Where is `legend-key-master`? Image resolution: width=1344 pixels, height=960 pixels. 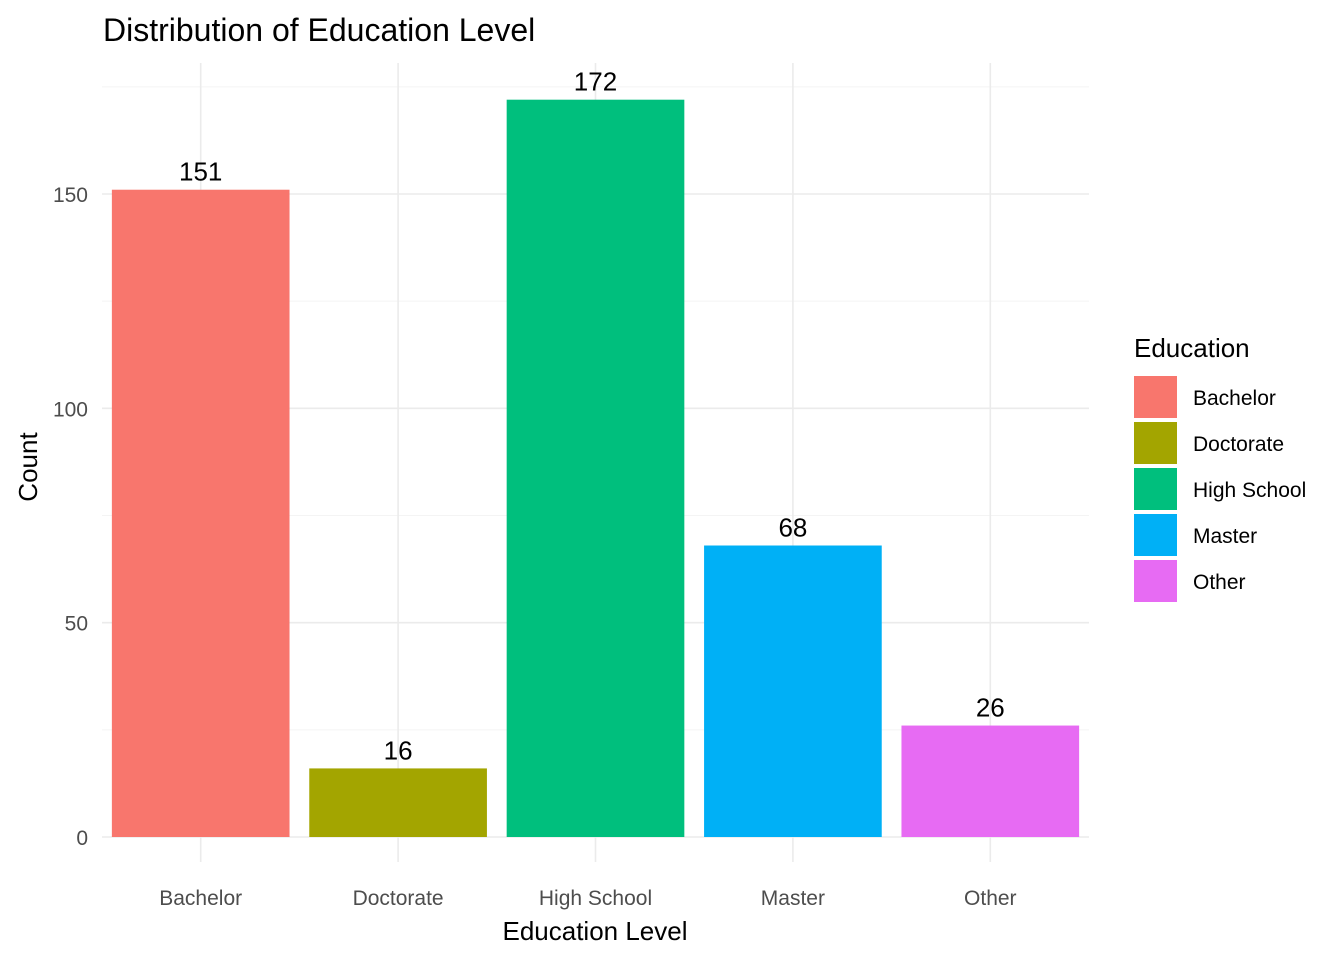
legend-key-master is located at coordinates (1155, 535).